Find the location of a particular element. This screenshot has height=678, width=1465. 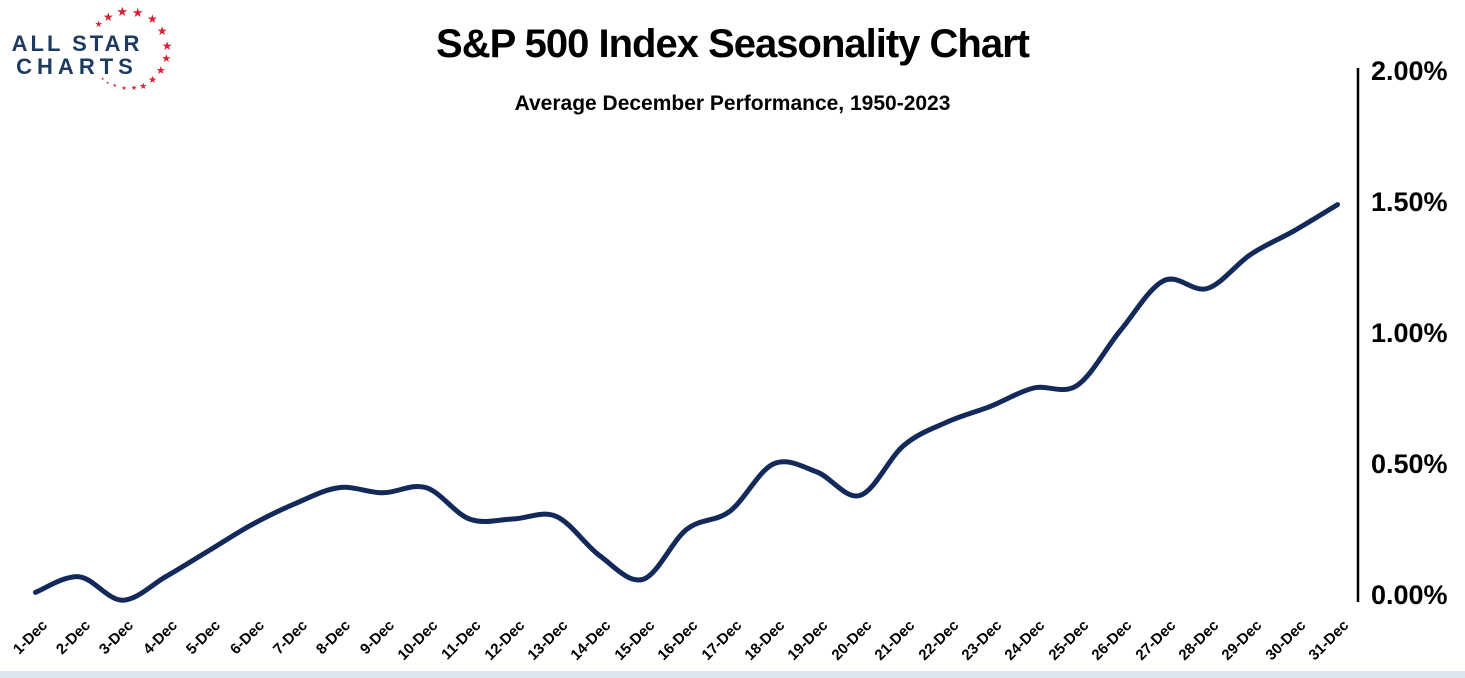

logo-text-line2: CHARTS is located at coordinates (77, 66).